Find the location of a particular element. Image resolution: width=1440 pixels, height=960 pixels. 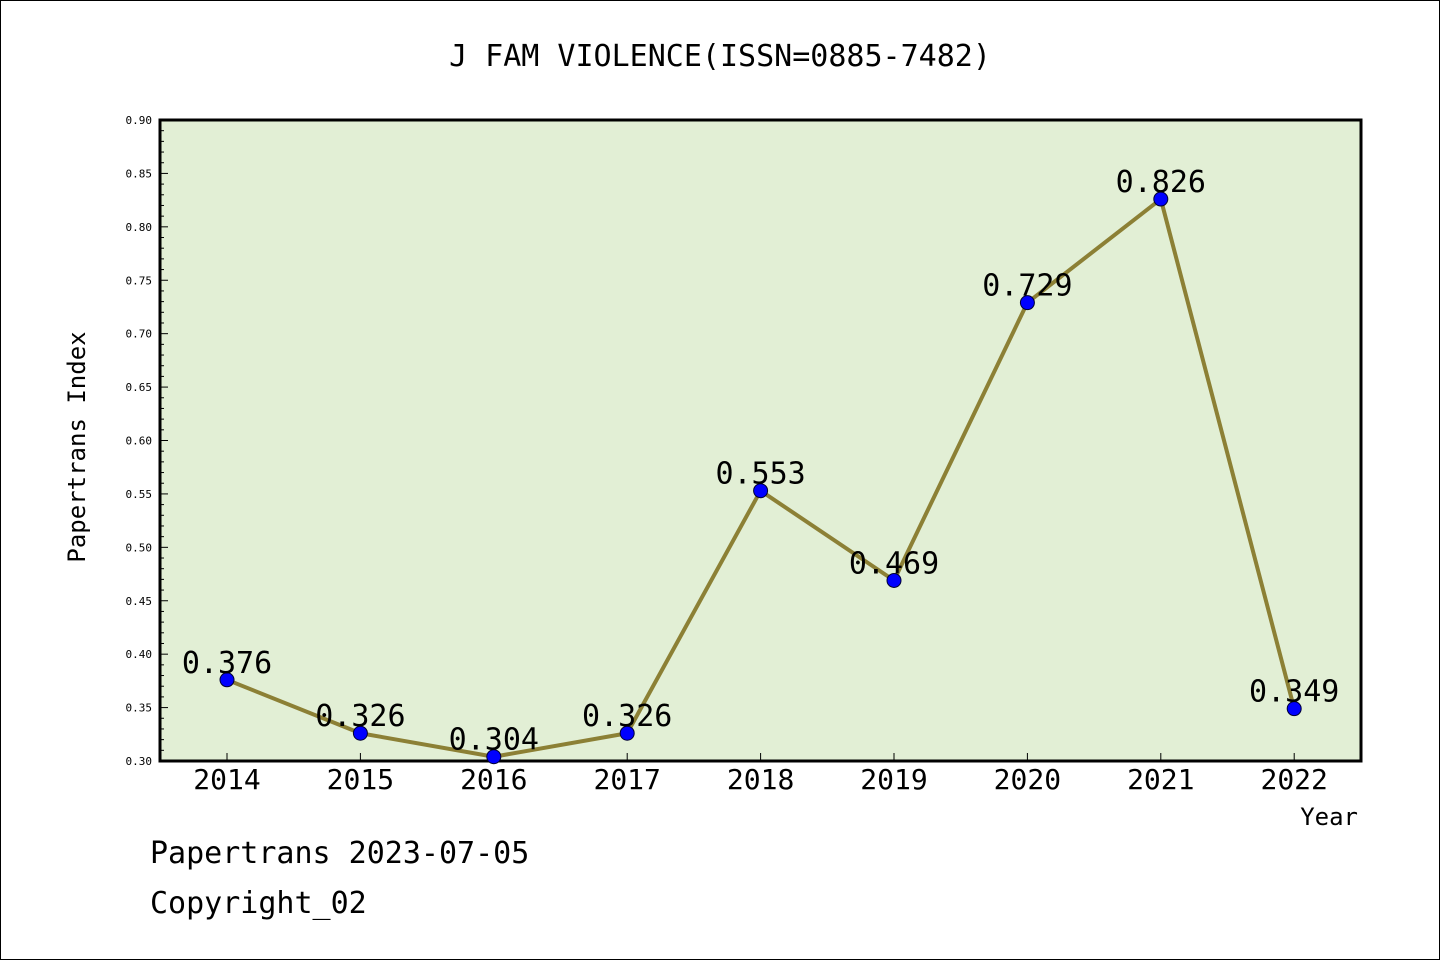

chart-title: J FAM VIOLENCE(ISSN=0885-7482) is located at coordinates (720, 56).